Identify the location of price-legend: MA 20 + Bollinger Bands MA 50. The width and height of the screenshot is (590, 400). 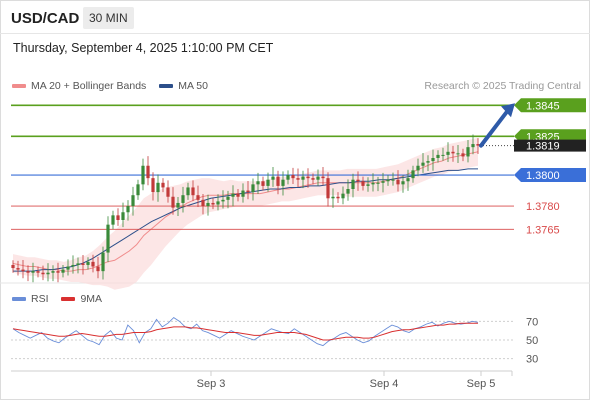
(115, 86).